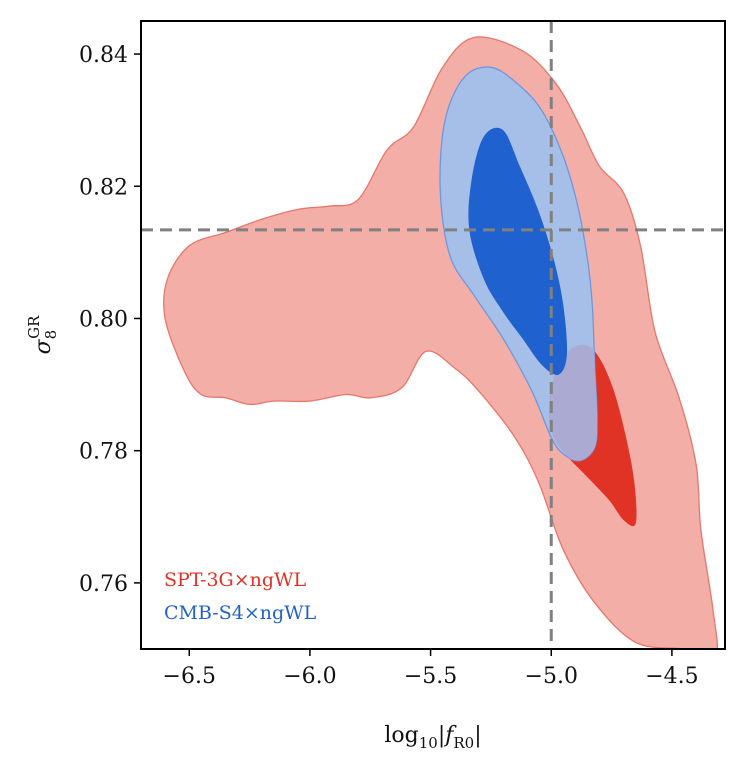 This screenshot has height=767, width=748. Describe the element at coordinates (671, 676) in the screenshot. I see `x-tick-label: −4.5` at that location.